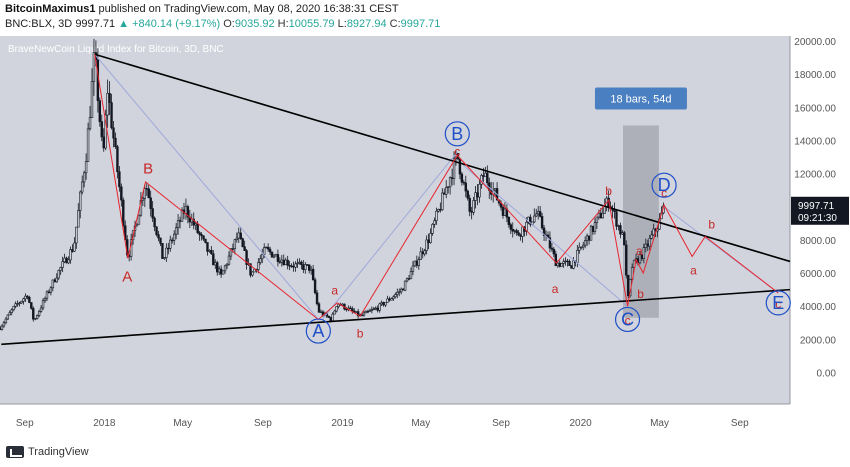  I want to click on wave-label-red: B, so click(148, 169).